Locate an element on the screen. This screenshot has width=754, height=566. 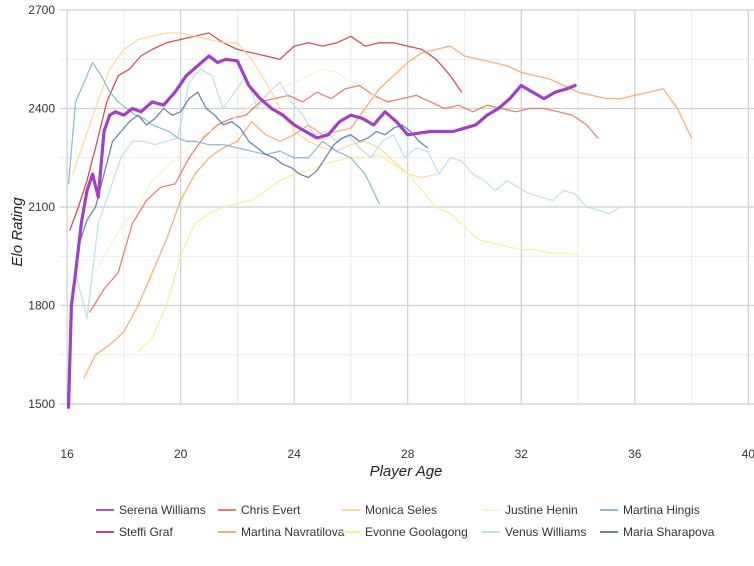
x-tick-label: 28 is located at coordinates (408, 454).